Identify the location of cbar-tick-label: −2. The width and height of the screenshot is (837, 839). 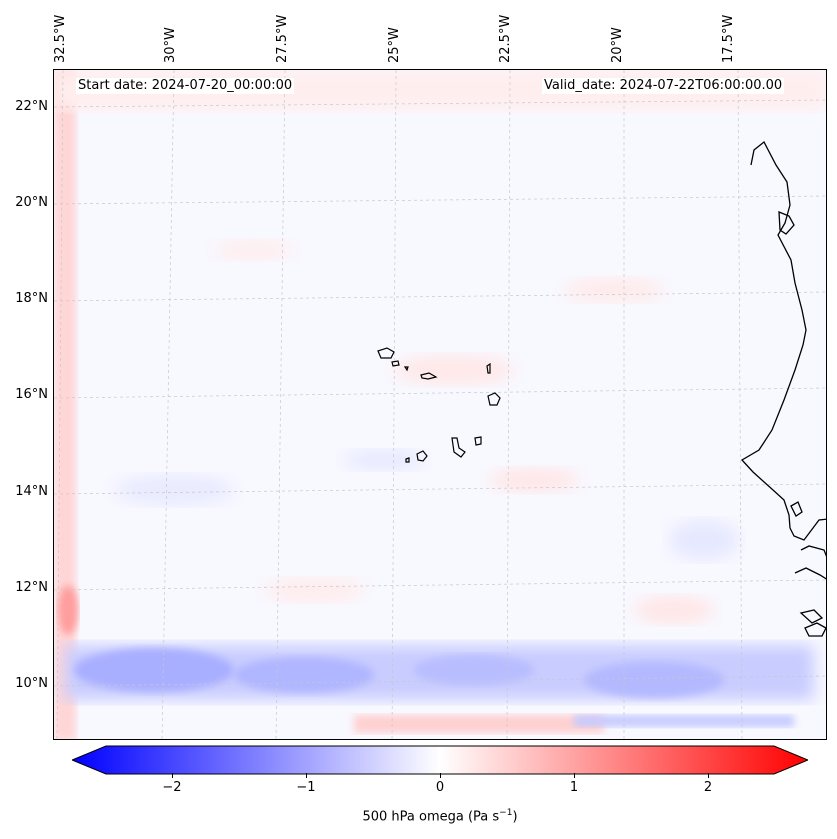
(172, 787).